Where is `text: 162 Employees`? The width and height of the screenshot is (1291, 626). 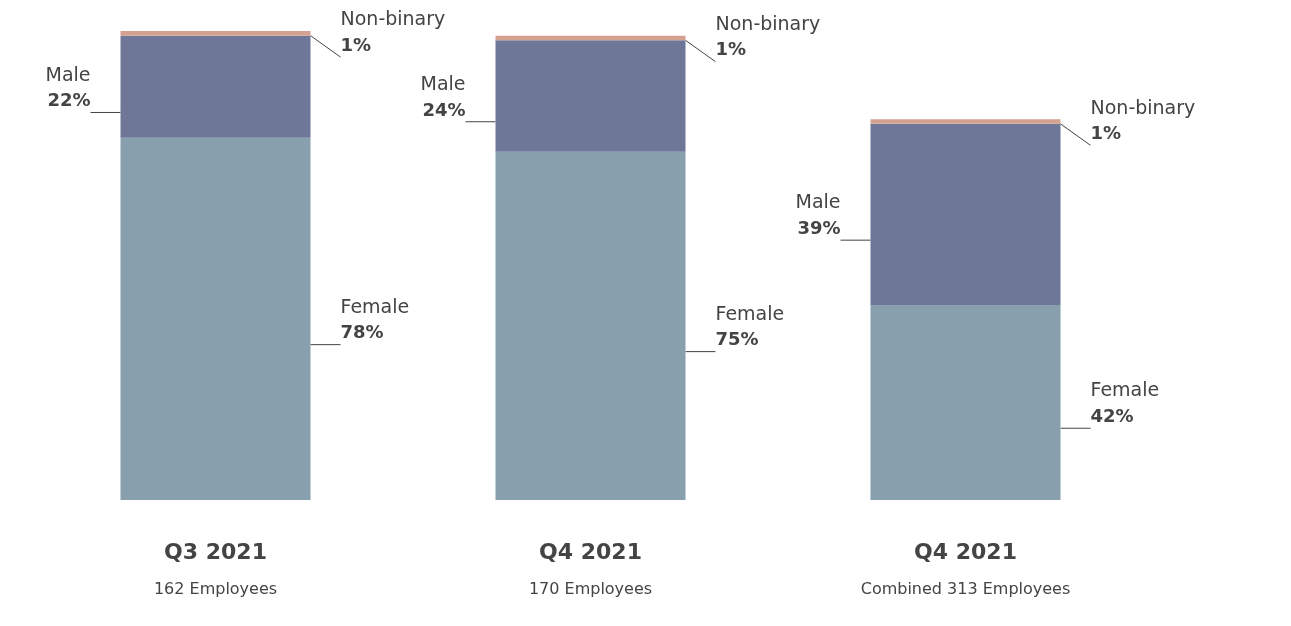
text: 162 Employees is located at coordinates (215, 588).